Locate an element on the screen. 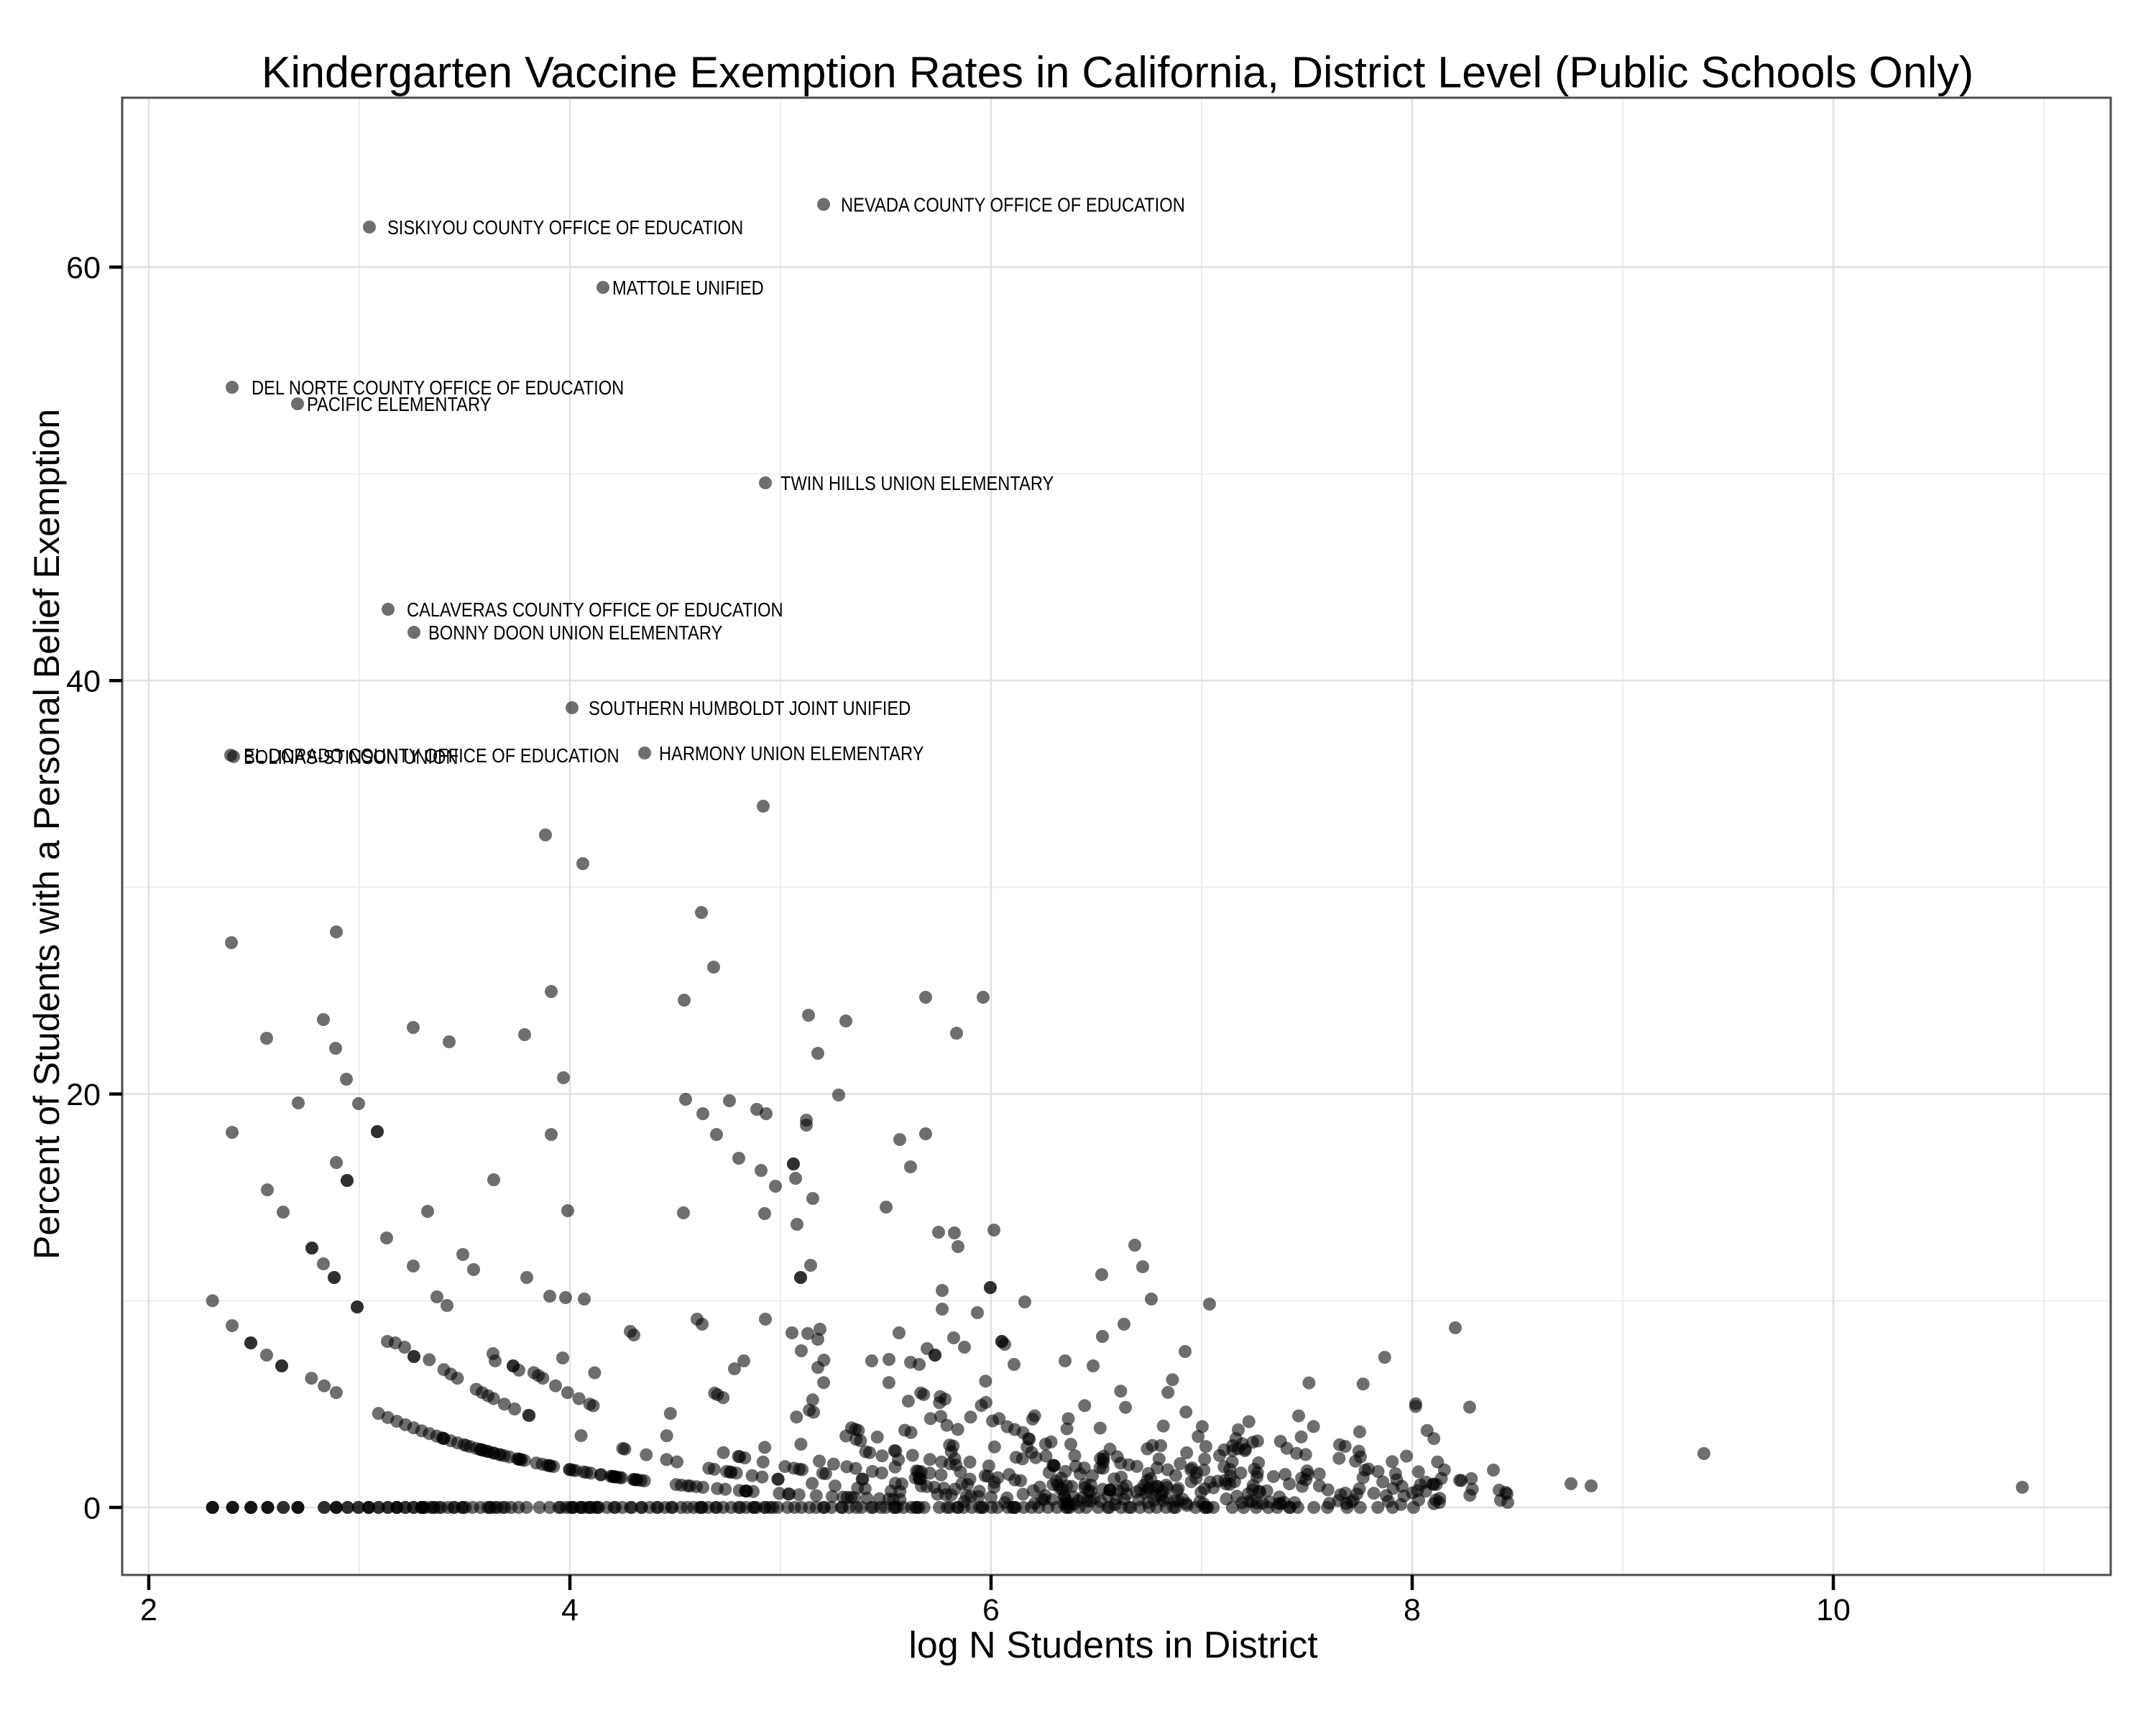 This screenshot has height=1728, width=2156. svg-text: BONNY DOON UNION ELEMENTARY is located at coordinates (575, 633).